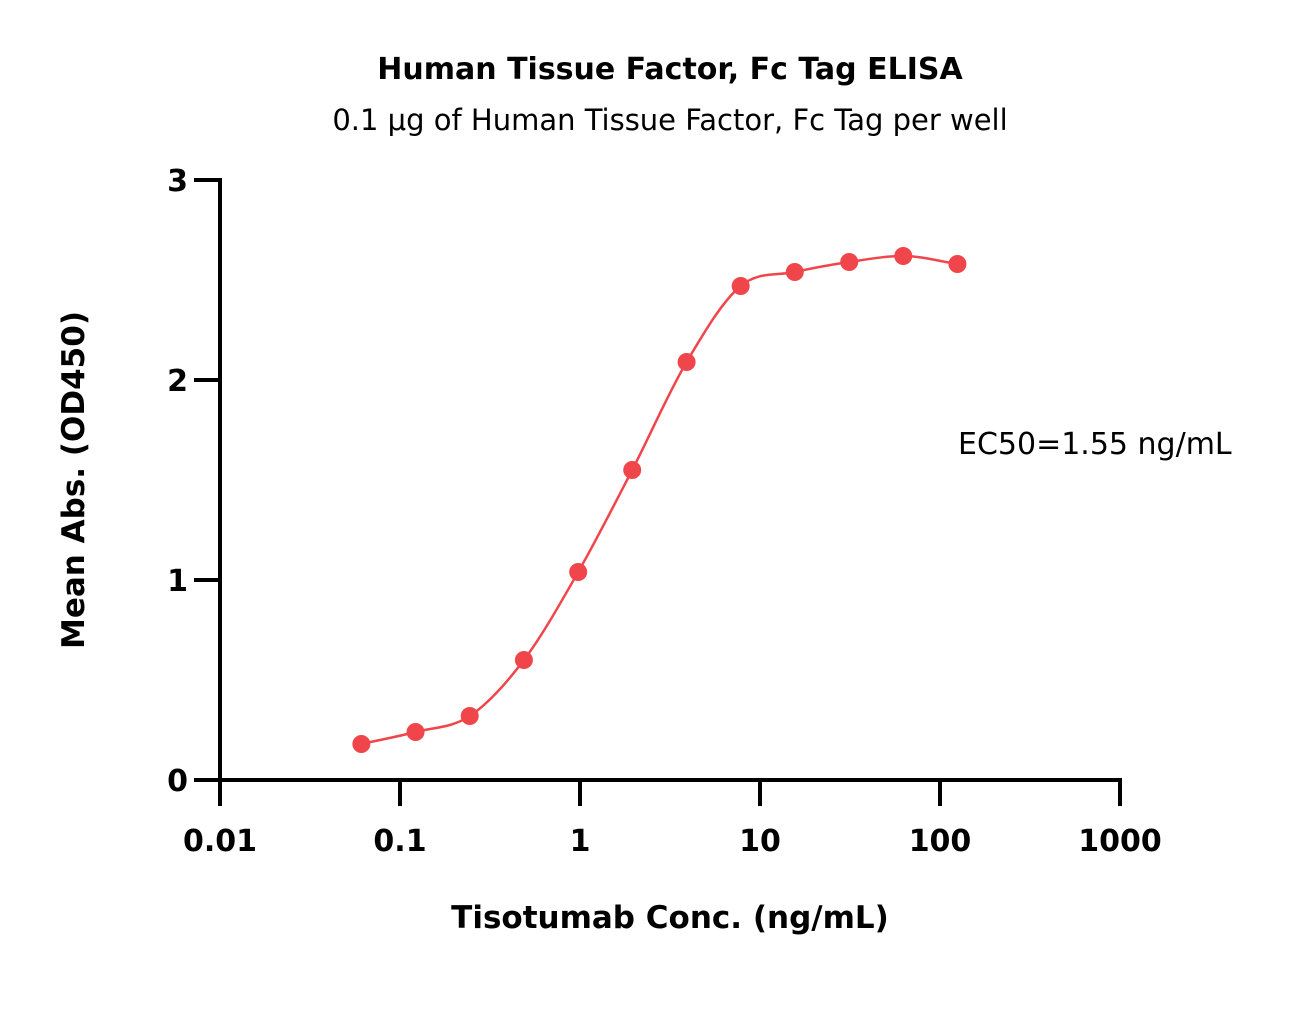  What do you see at coordinates (670, 69) in the screenshot?
I see `chart-title: Human Tissue Factor, Fc Tag ELISA` at bounding box center [670, 69].